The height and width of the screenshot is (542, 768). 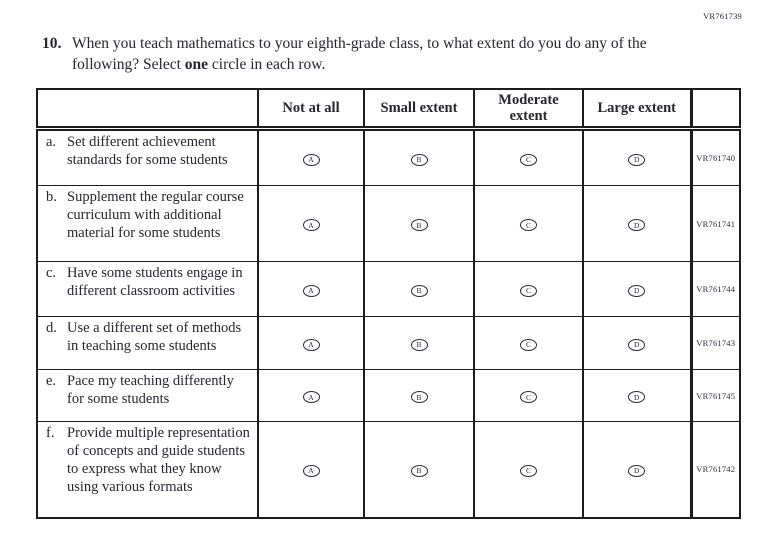 I want to click on column-header-moderate-extent: Moderate extent, so click(x=528, y=109).